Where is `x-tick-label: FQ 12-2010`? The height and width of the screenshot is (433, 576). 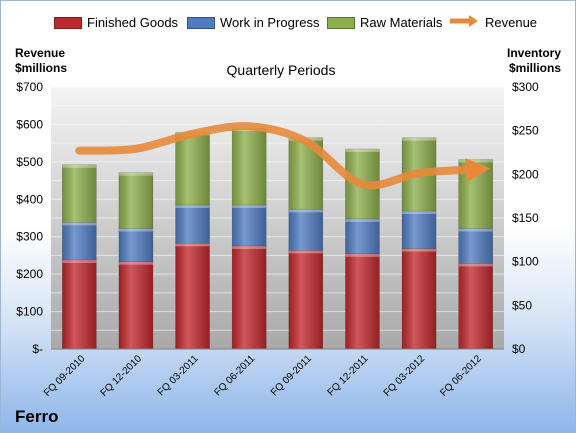
x-tick-label: FQ 12-2010 is located at coordinates (122, 376).